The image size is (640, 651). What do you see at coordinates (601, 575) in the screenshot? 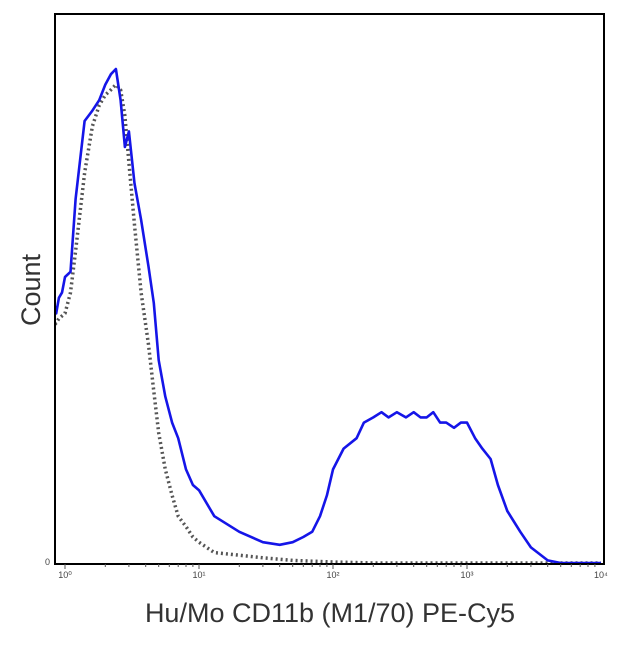
I see `x-tick-label: 10⁴` at bounding box center [601, 575].